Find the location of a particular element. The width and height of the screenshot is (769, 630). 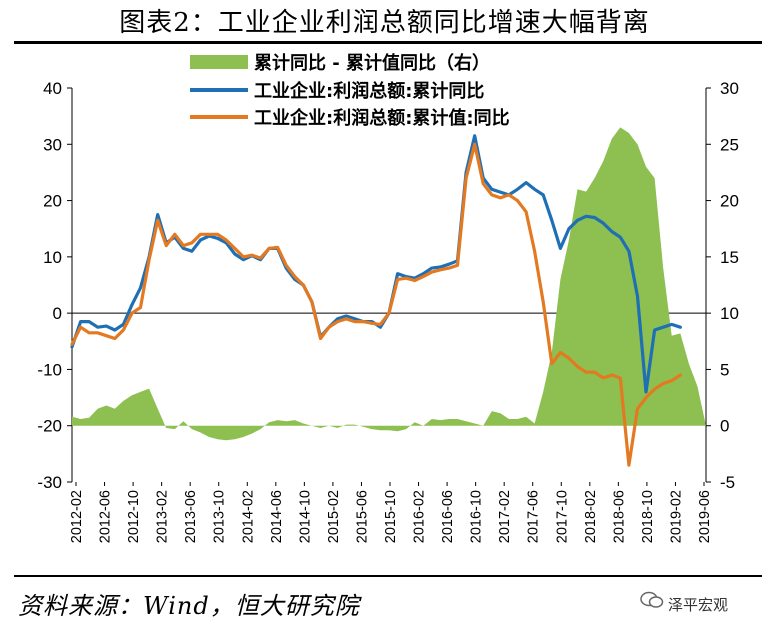

x-tick-label: 2016-10 is located at coordinates (477, 516).